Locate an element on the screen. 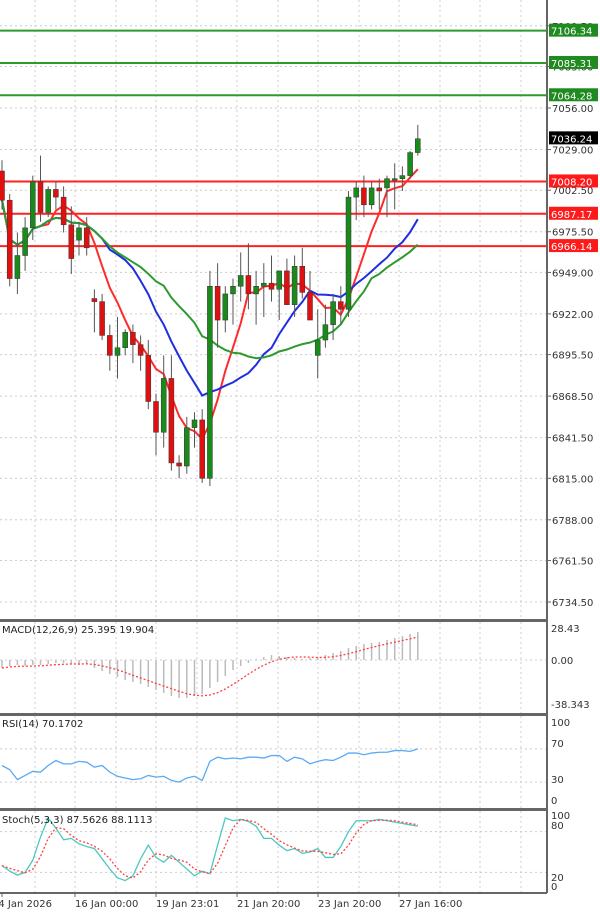 Image resolution: width=600 pixels, height=913 pixels. price-axis-label: 7056.00 is located at coordinates (572, 109).